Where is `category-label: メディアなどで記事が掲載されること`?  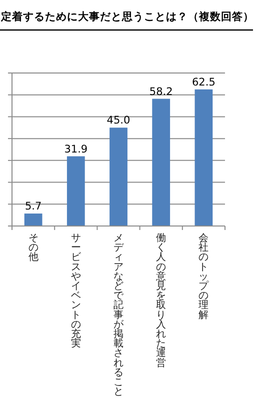 category-label: メディアなどで記事が掲載されること is located at coordinates (119, 315).